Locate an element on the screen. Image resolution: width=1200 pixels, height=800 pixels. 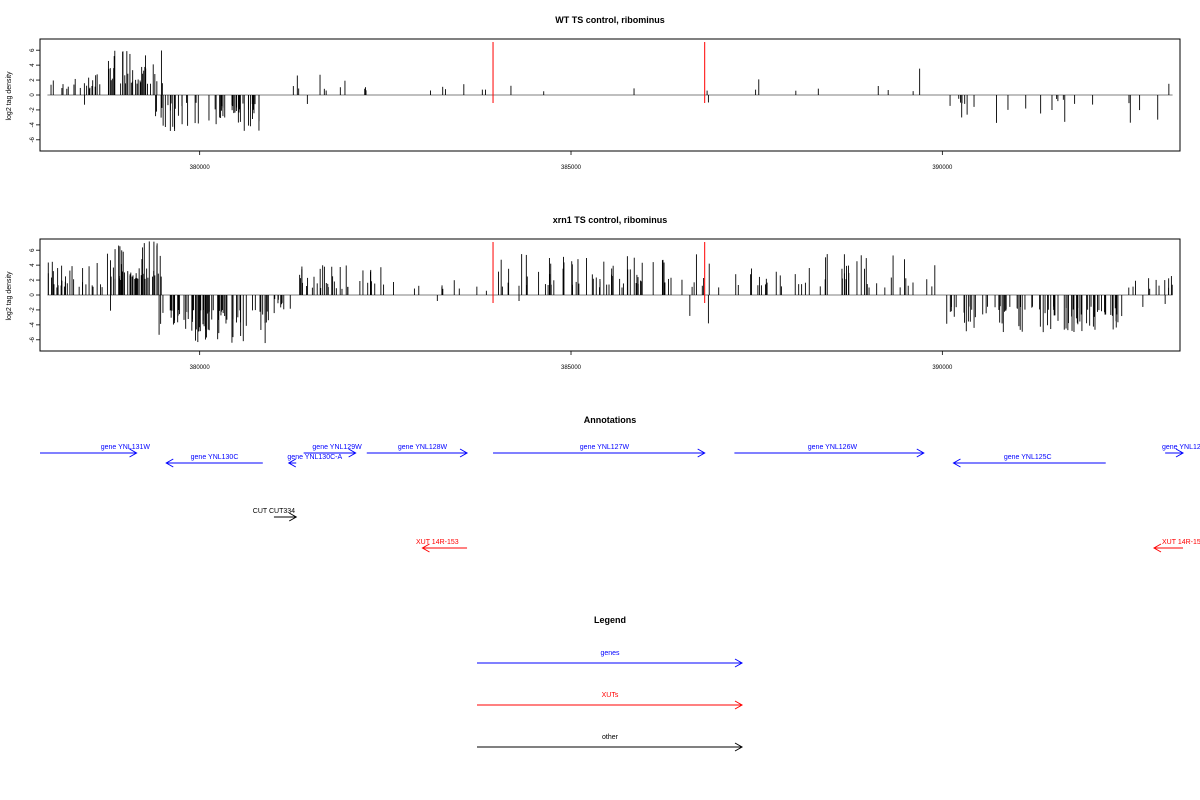
annotation-feature: gene YNL124W is located at coordinates (1181, 451).